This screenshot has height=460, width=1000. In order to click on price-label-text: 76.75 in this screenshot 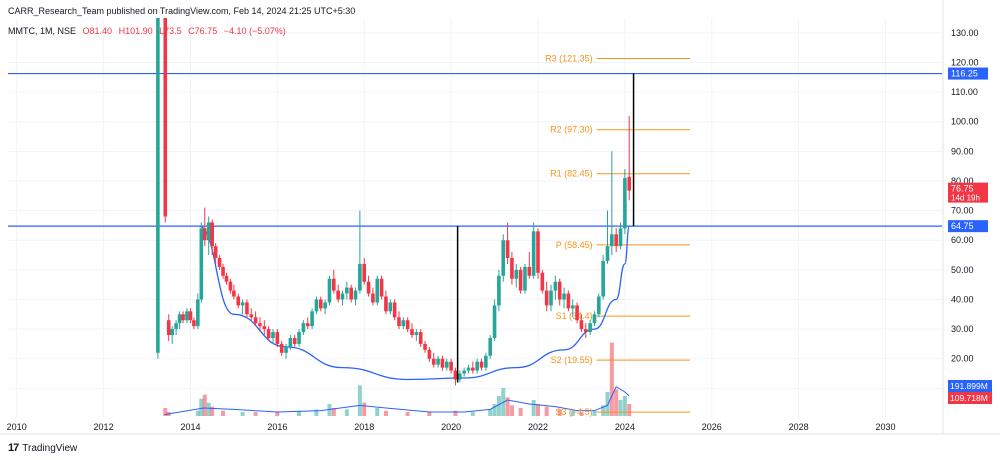, I will do `click(962, 189)`.